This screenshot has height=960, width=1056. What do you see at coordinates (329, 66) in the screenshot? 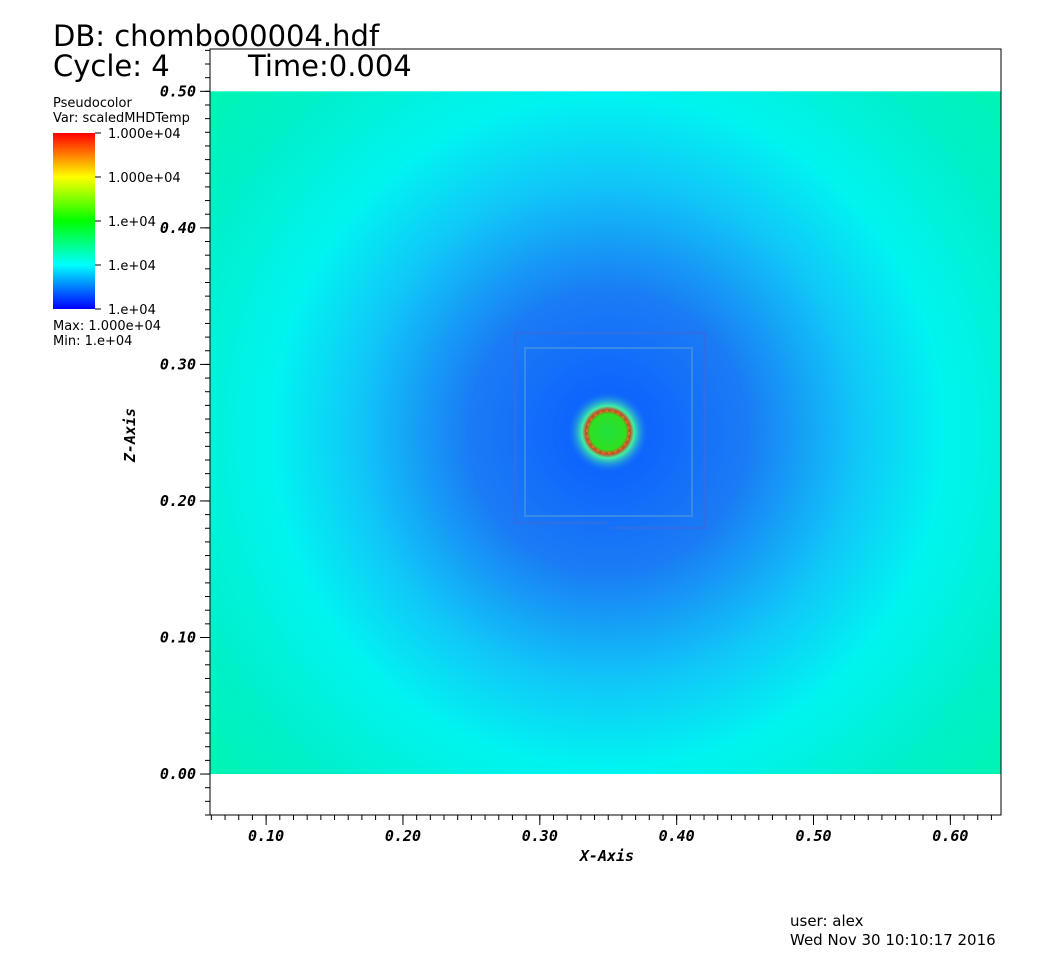
I see `time: Time:0.004` at bounding box center [329, 66].